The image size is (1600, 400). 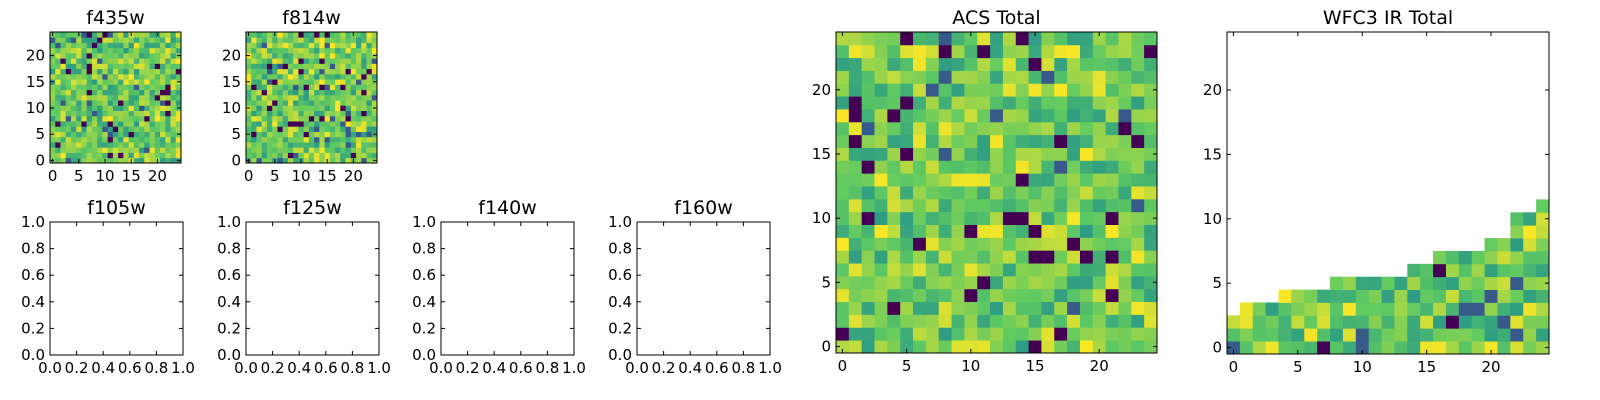 I want to click on y-tick-label: 0.8, so click(x=229, y=249).